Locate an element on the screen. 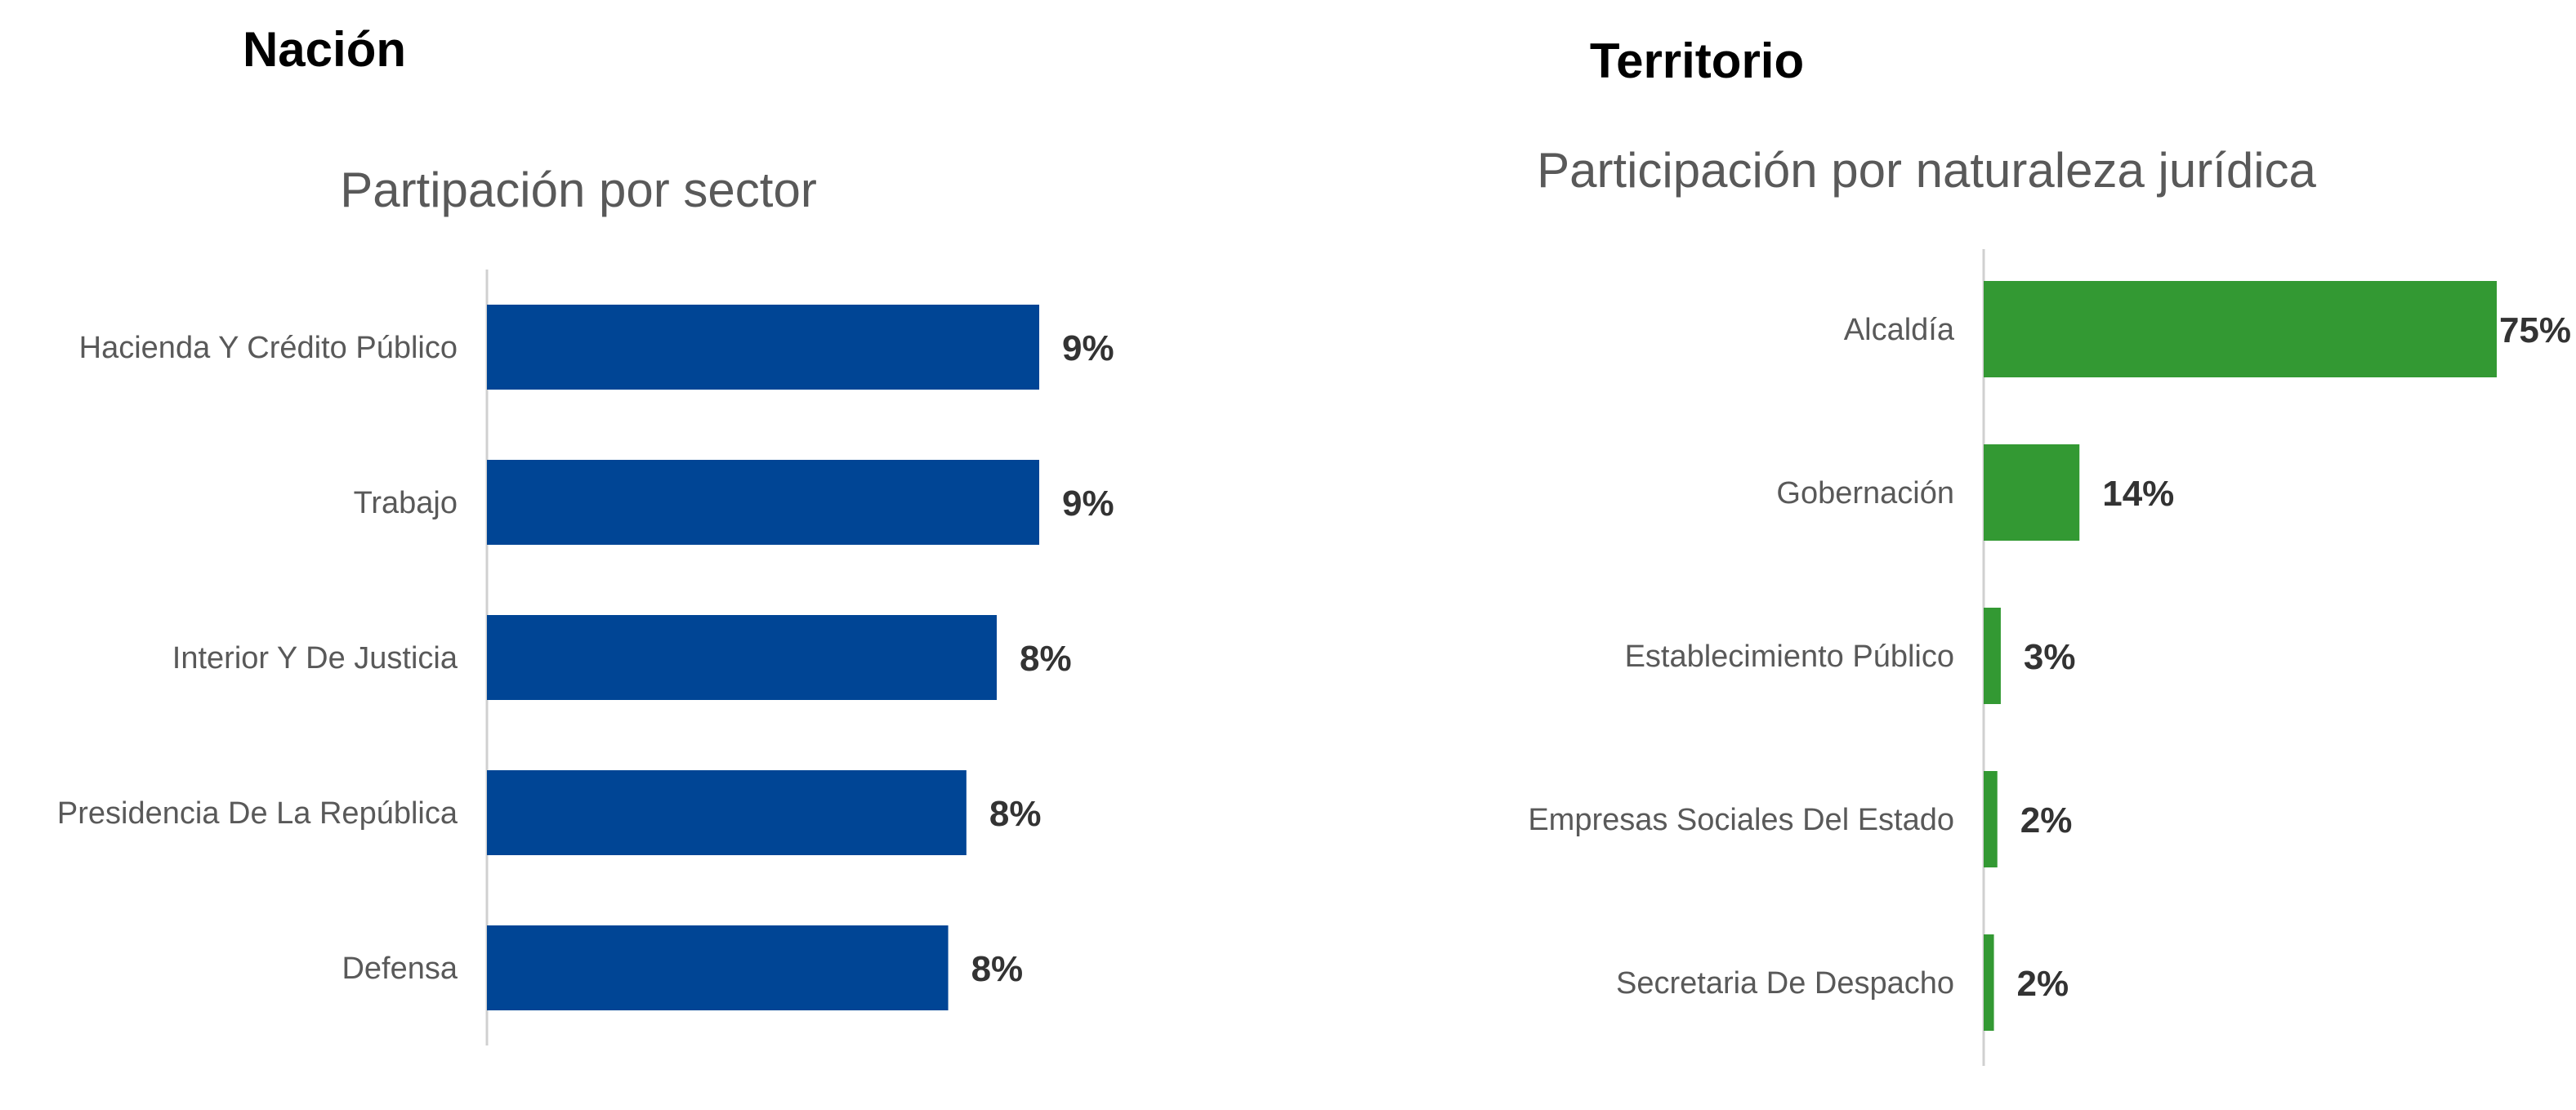 The image size is (2576, 1110). nacion-chart-title: Partipación por sector is located at coordinates (579, 190).